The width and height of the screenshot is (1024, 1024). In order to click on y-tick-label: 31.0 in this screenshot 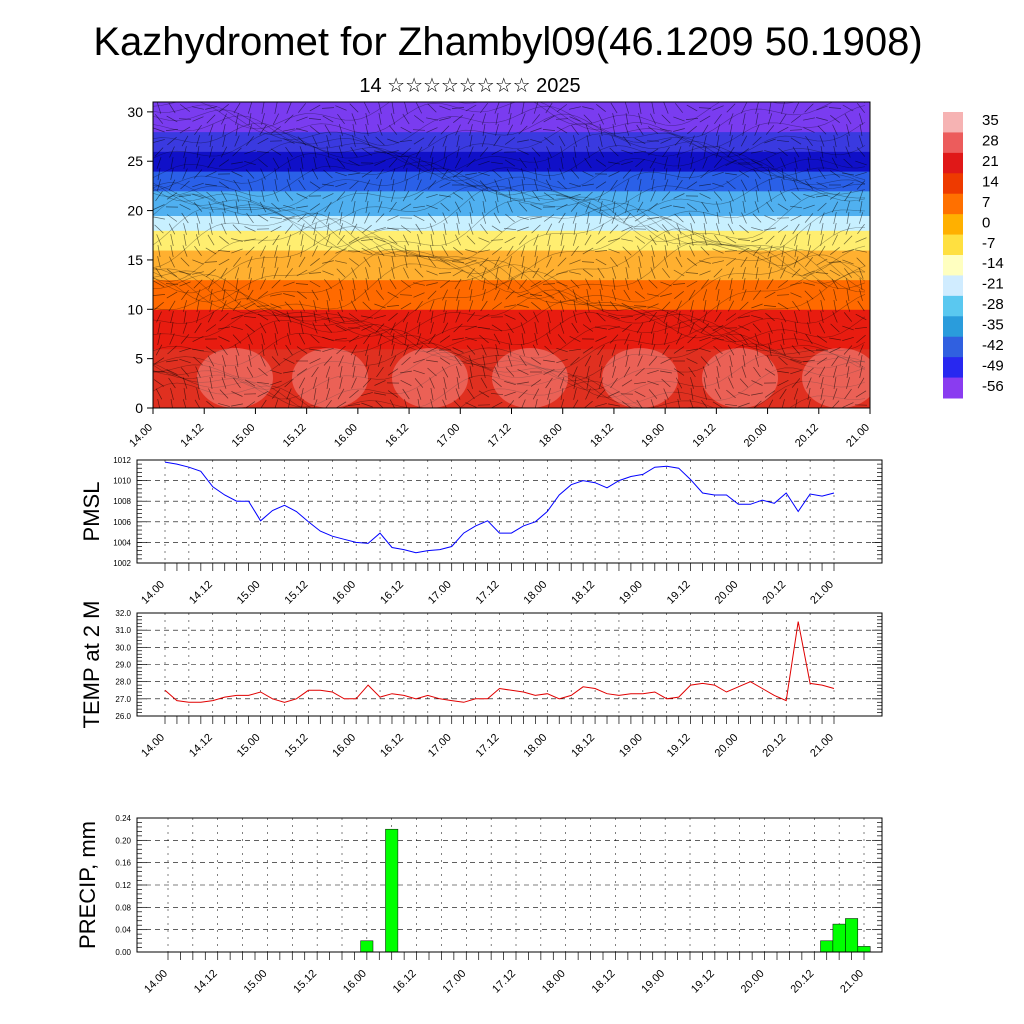, I will do `click(123, 630)`.